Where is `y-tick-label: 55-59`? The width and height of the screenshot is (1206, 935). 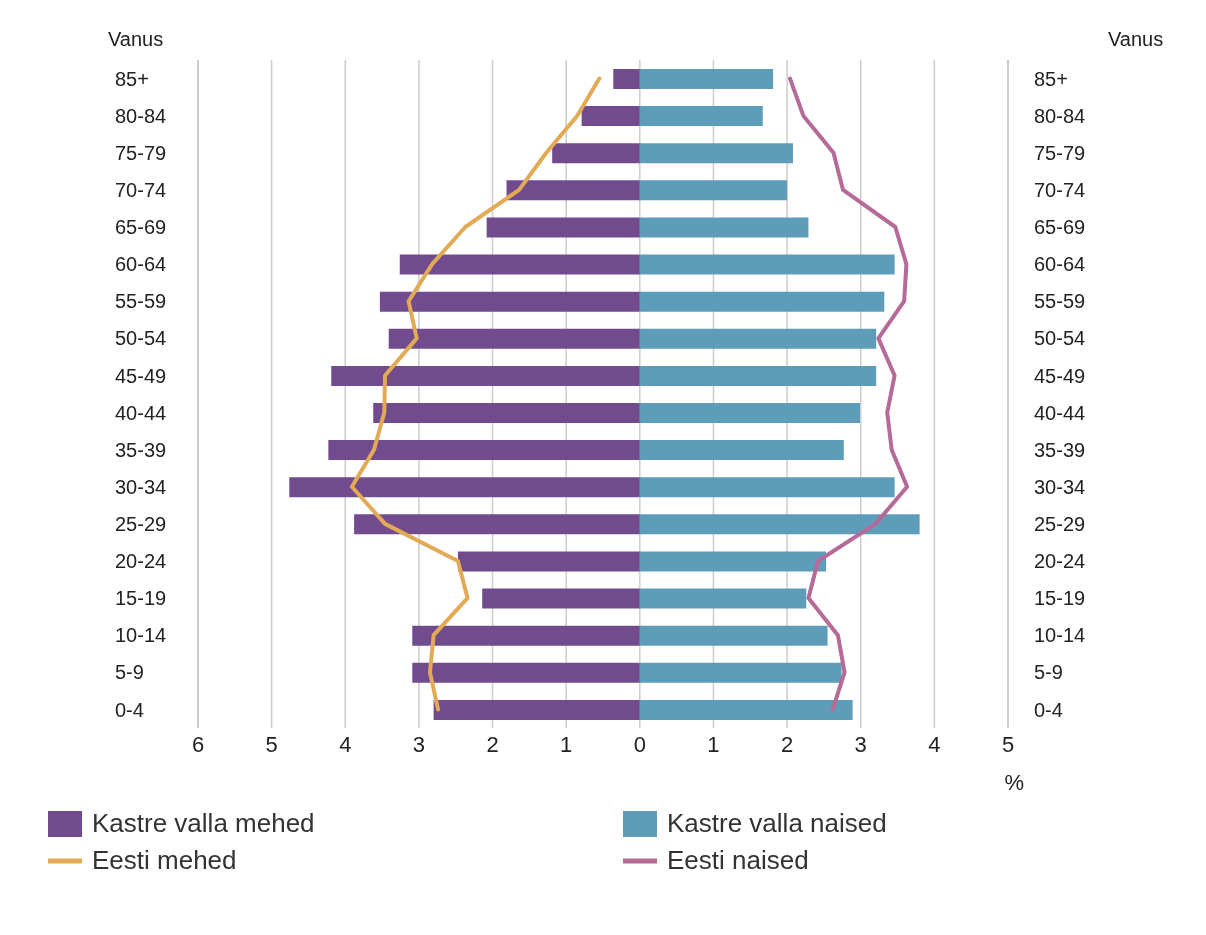
y-tick-label: 55-59 is located at coordinates (1060, 301).